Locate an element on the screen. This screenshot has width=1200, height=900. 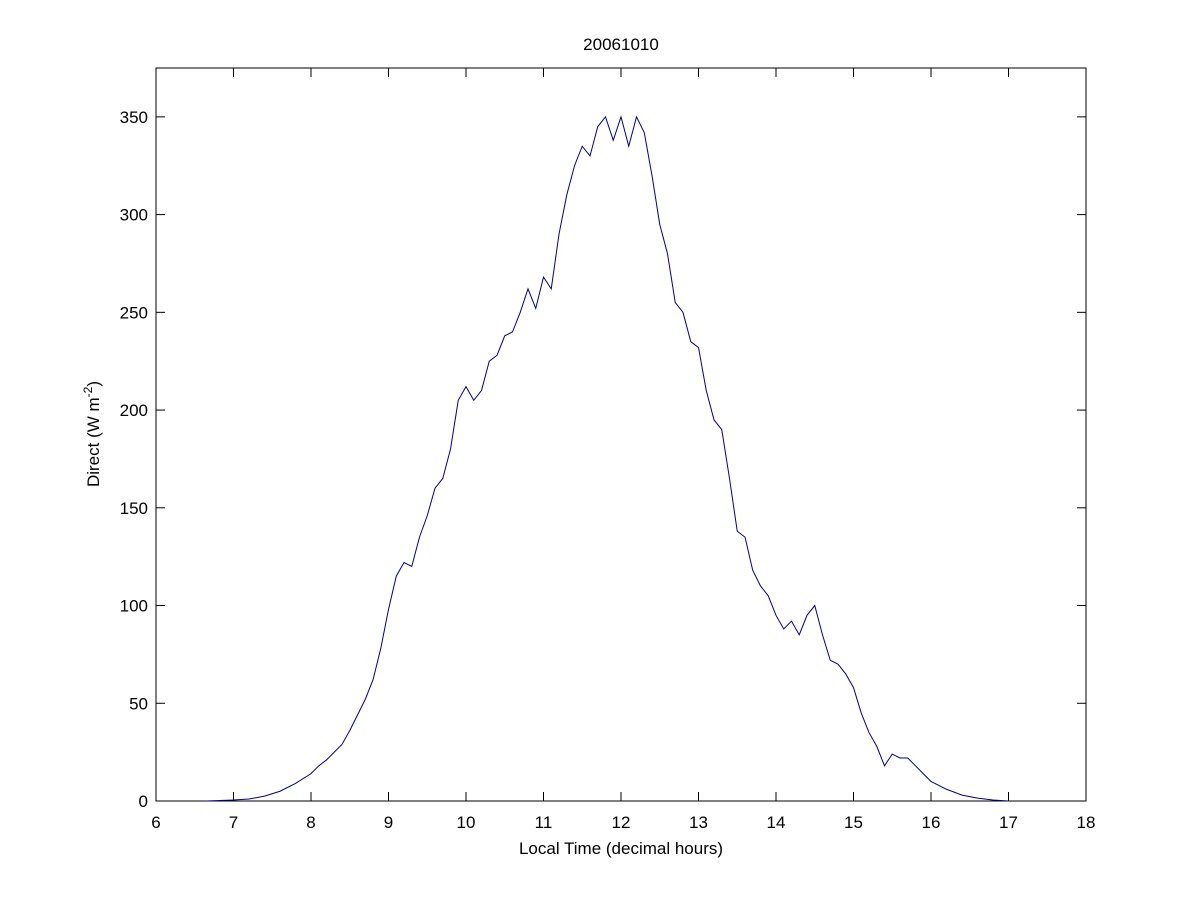
y-tick-label: 50 is located at coordinates (138, 703).